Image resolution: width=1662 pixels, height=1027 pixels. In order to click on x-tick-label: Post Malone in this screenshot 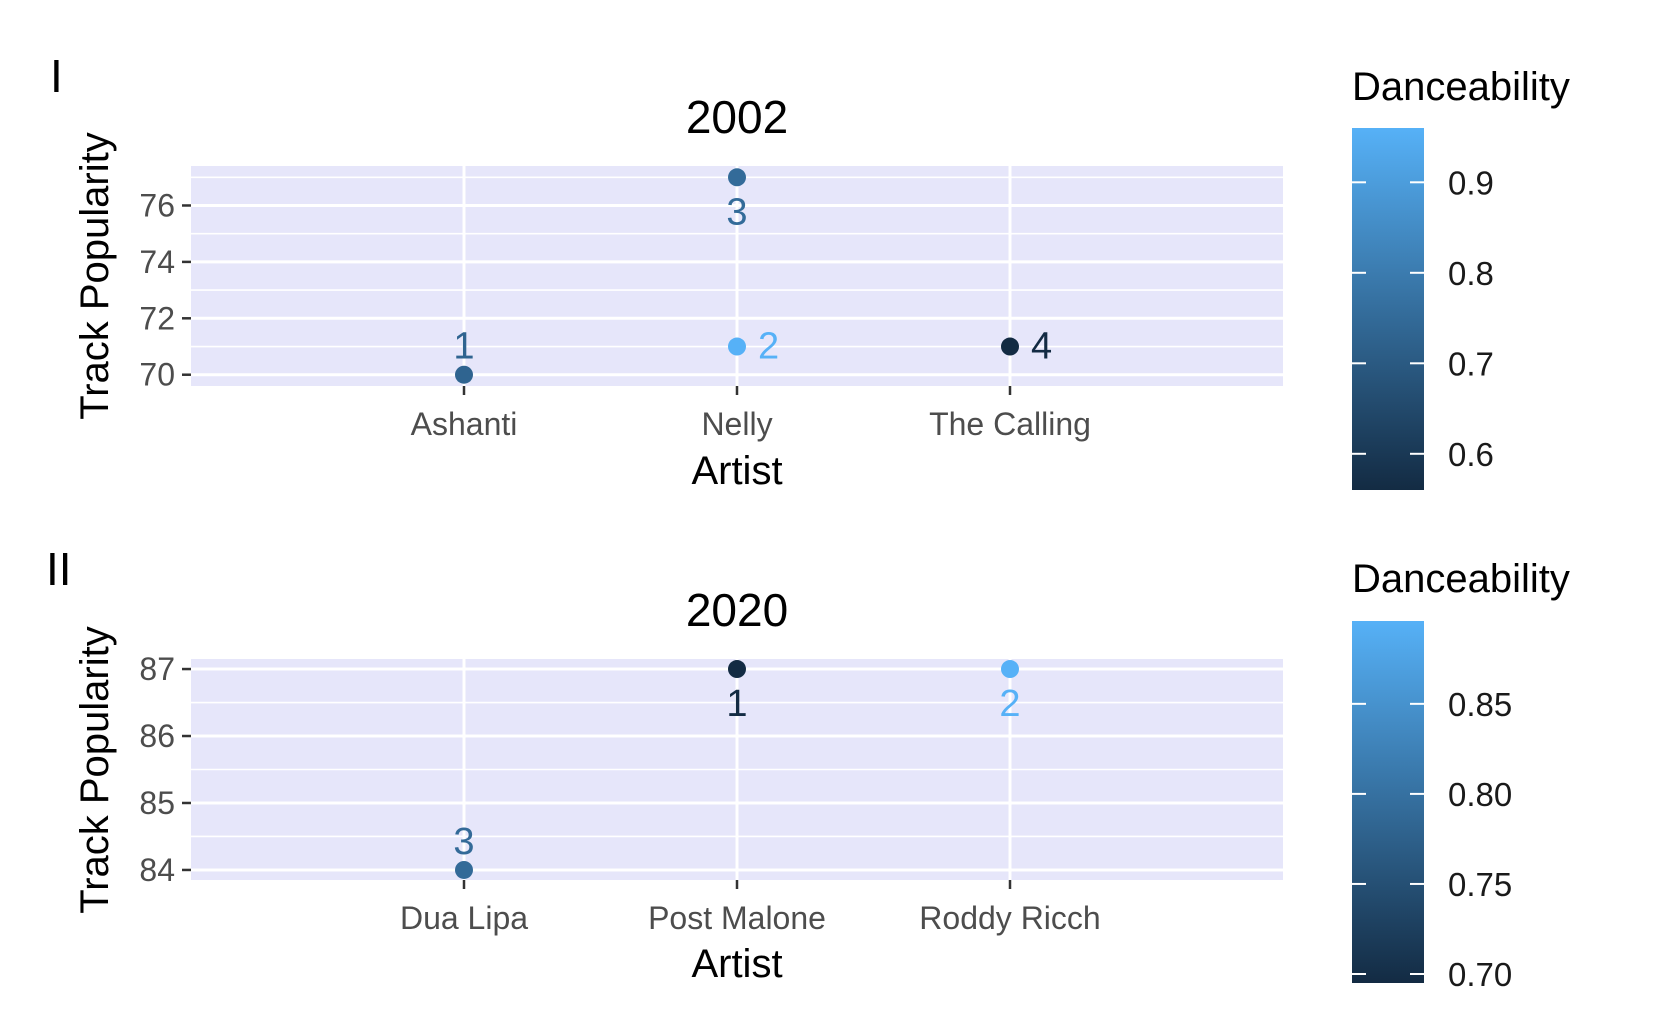, I will do `click(737, 918)`.